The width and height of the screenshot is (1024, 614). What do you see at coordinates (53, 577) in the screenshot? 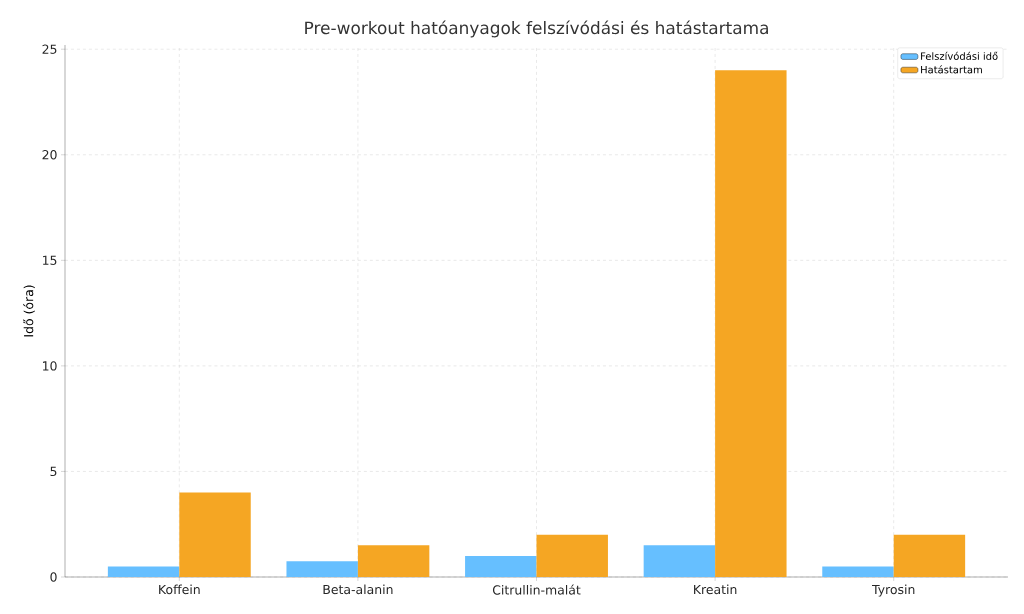
I see `y-tick-label: 0` at bounding box center [53, 577].